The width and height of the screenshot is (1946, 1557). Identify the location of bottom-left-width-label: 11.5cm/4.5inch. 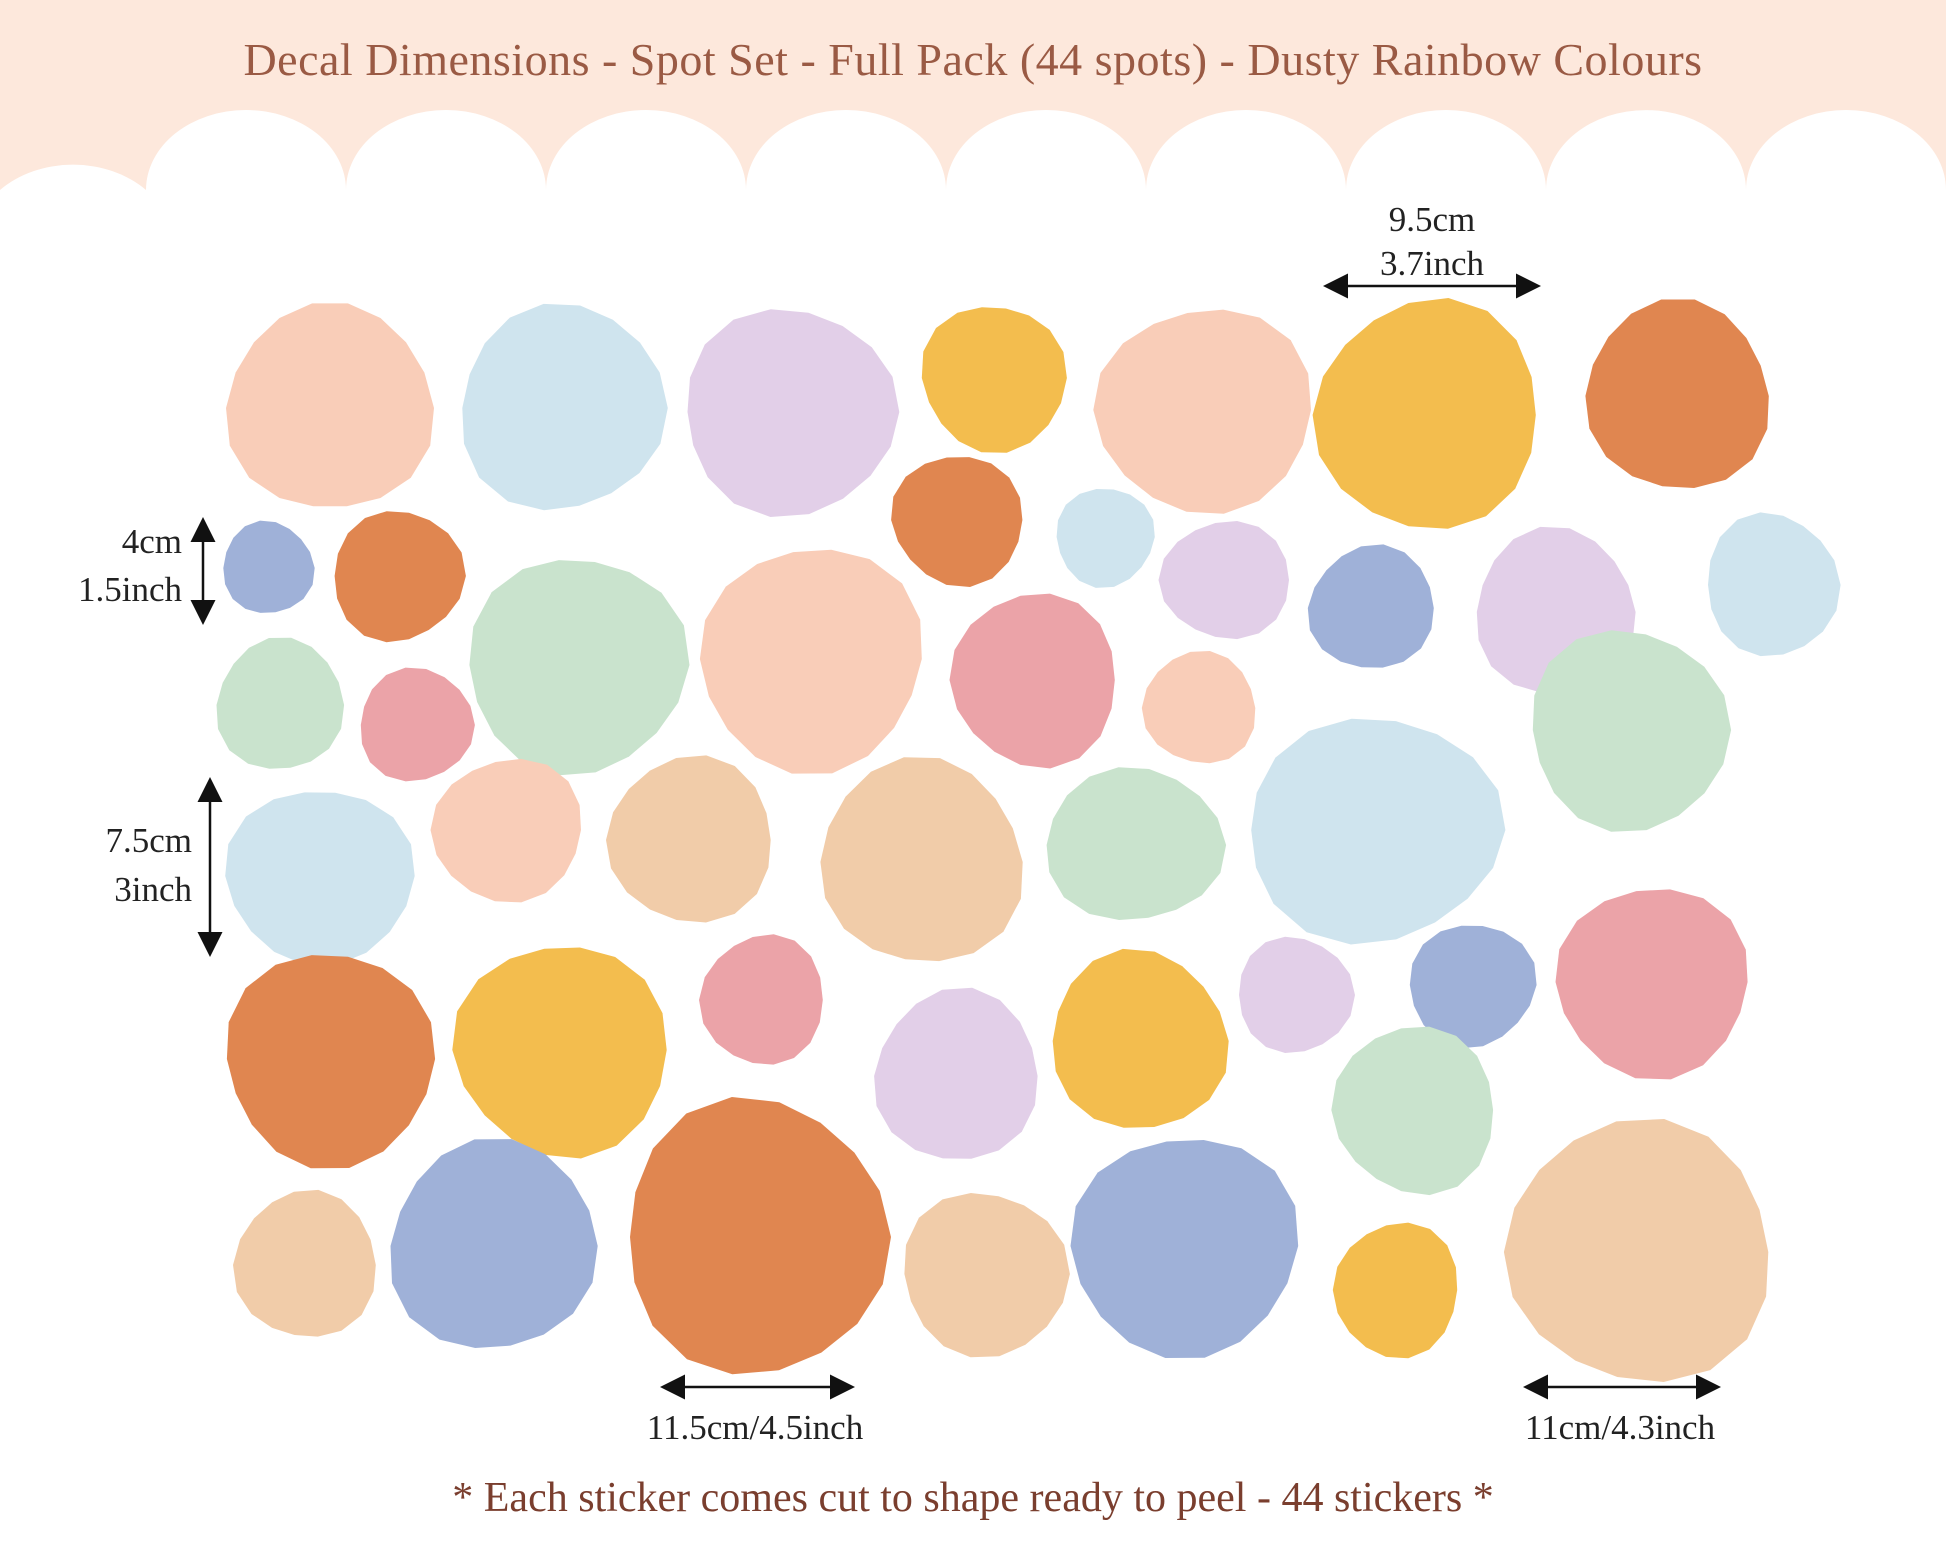
(755, 1427).